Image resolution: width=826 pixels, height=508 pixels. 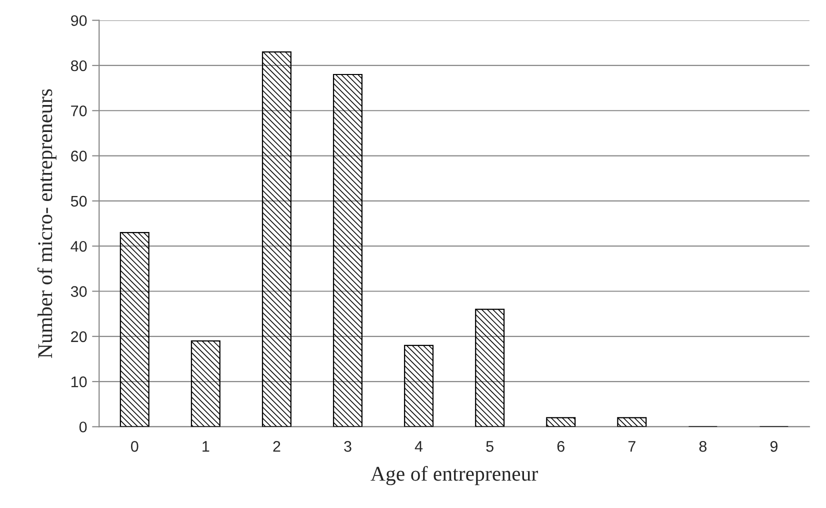 What do you see at coordinates (79, 111) in the screenshot?
I see `y-tick-label: 70` at bounding box center [79, 111].